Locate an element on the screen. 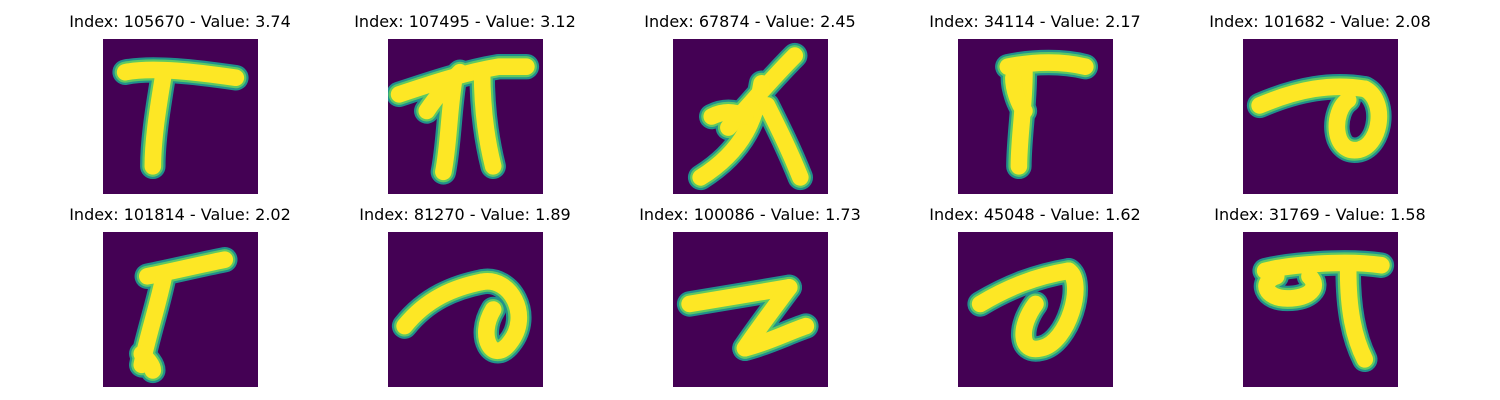  panel-title: Index: 31769 - Value: 1.58 is located at coordinates (1320, 214).